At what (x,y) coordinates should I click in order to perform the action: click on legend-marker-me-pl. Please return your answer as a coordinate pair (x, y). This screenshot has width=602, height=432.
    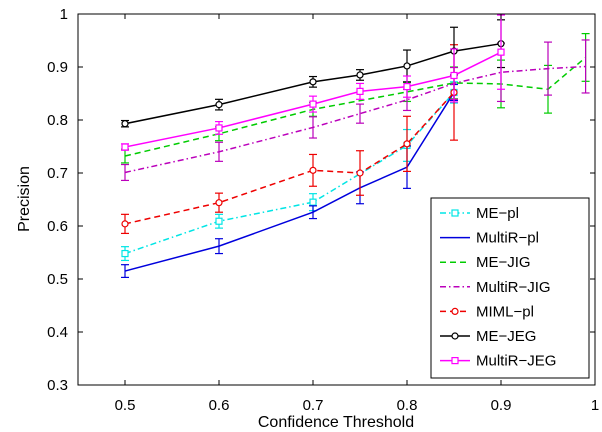
    Looking at the image, I should click on (455, 213).